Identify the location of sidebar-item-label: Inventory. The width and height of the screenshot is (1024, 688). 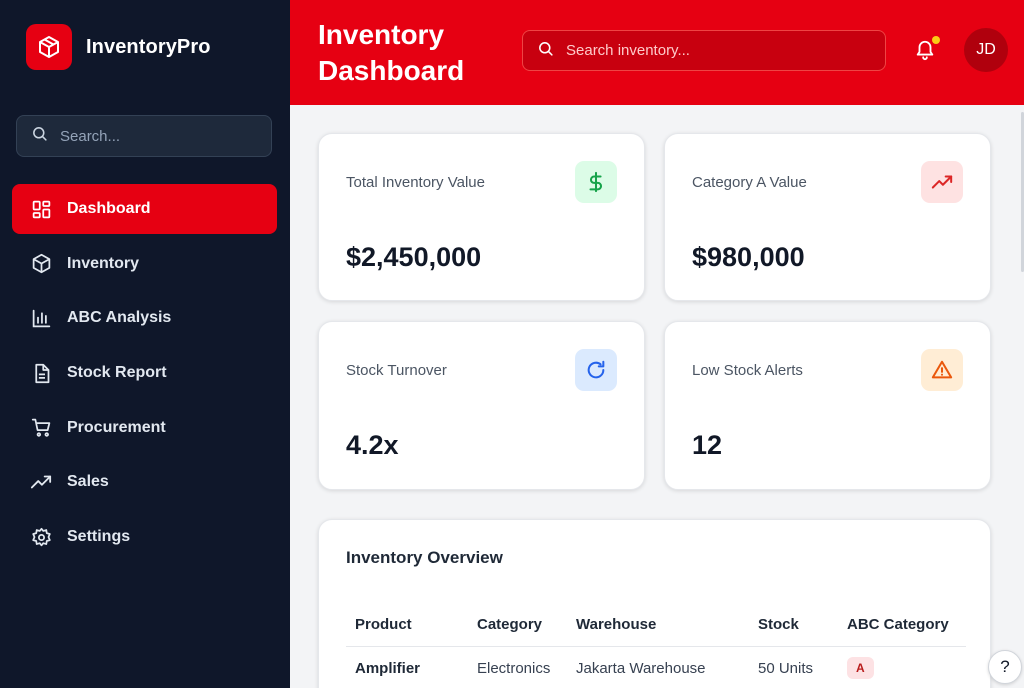
(103, 263).